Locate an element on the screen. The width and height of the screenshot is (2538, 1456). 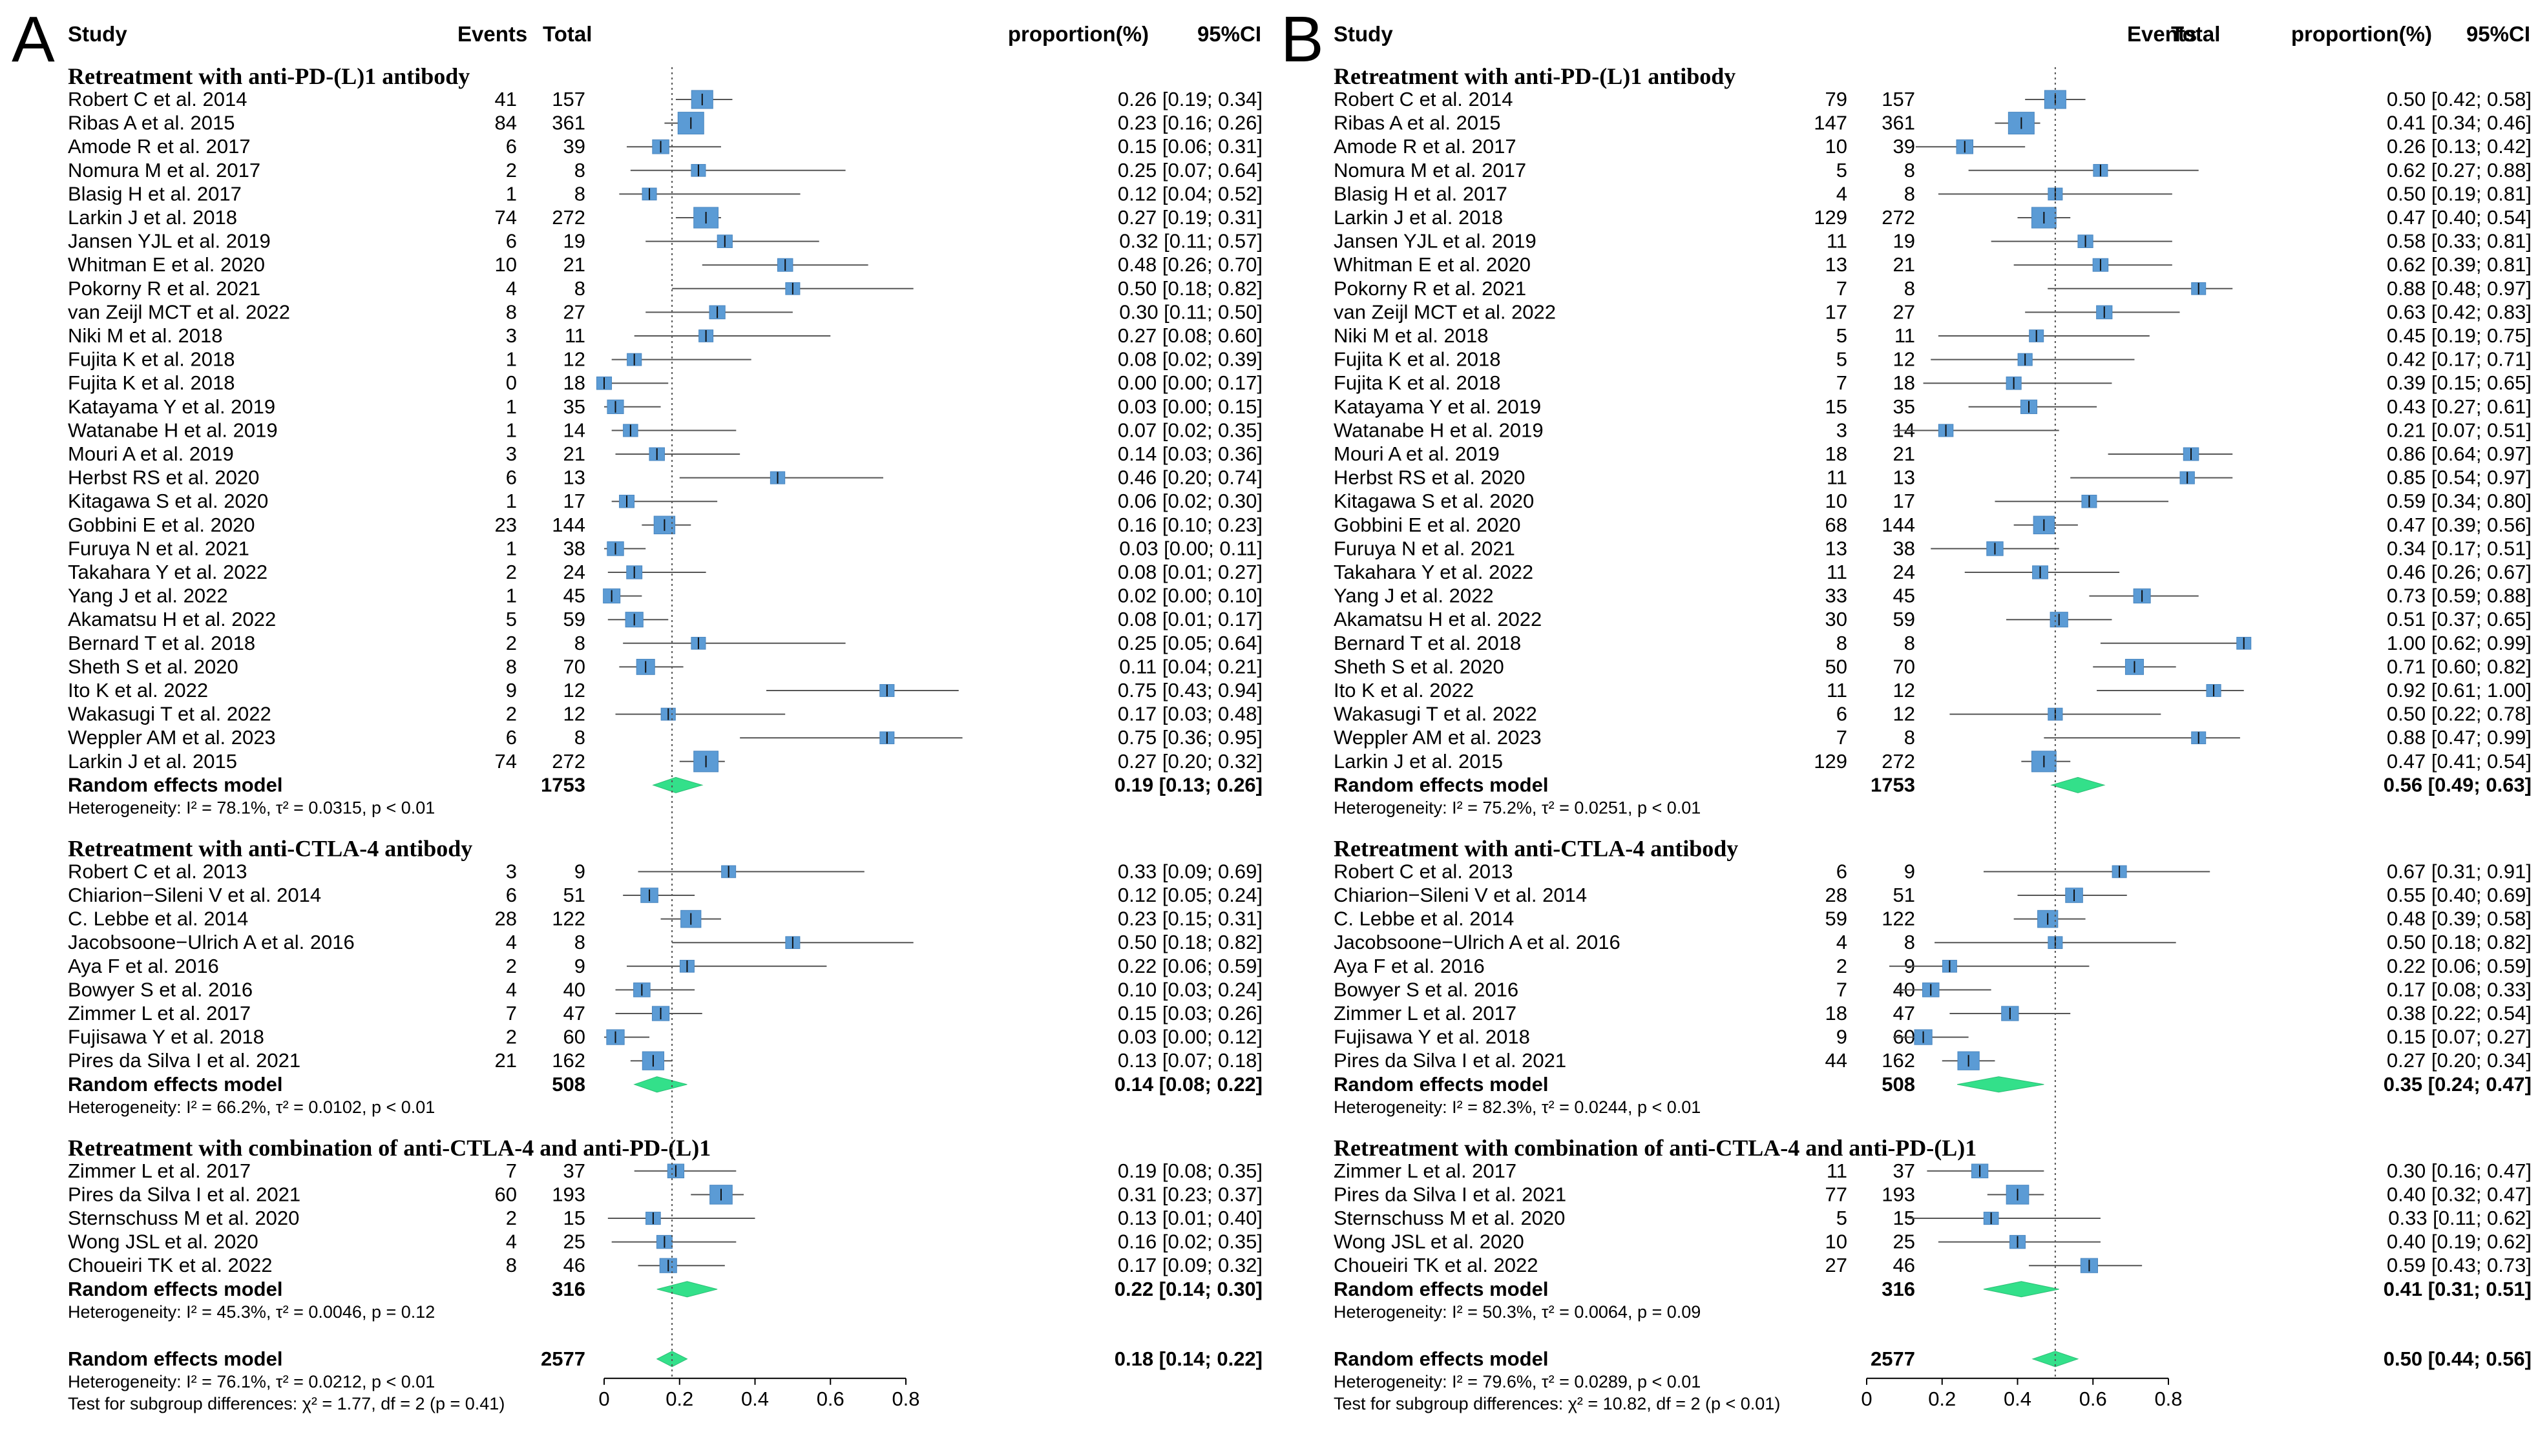
study-total: 157 is located at coordinates (568, 99).